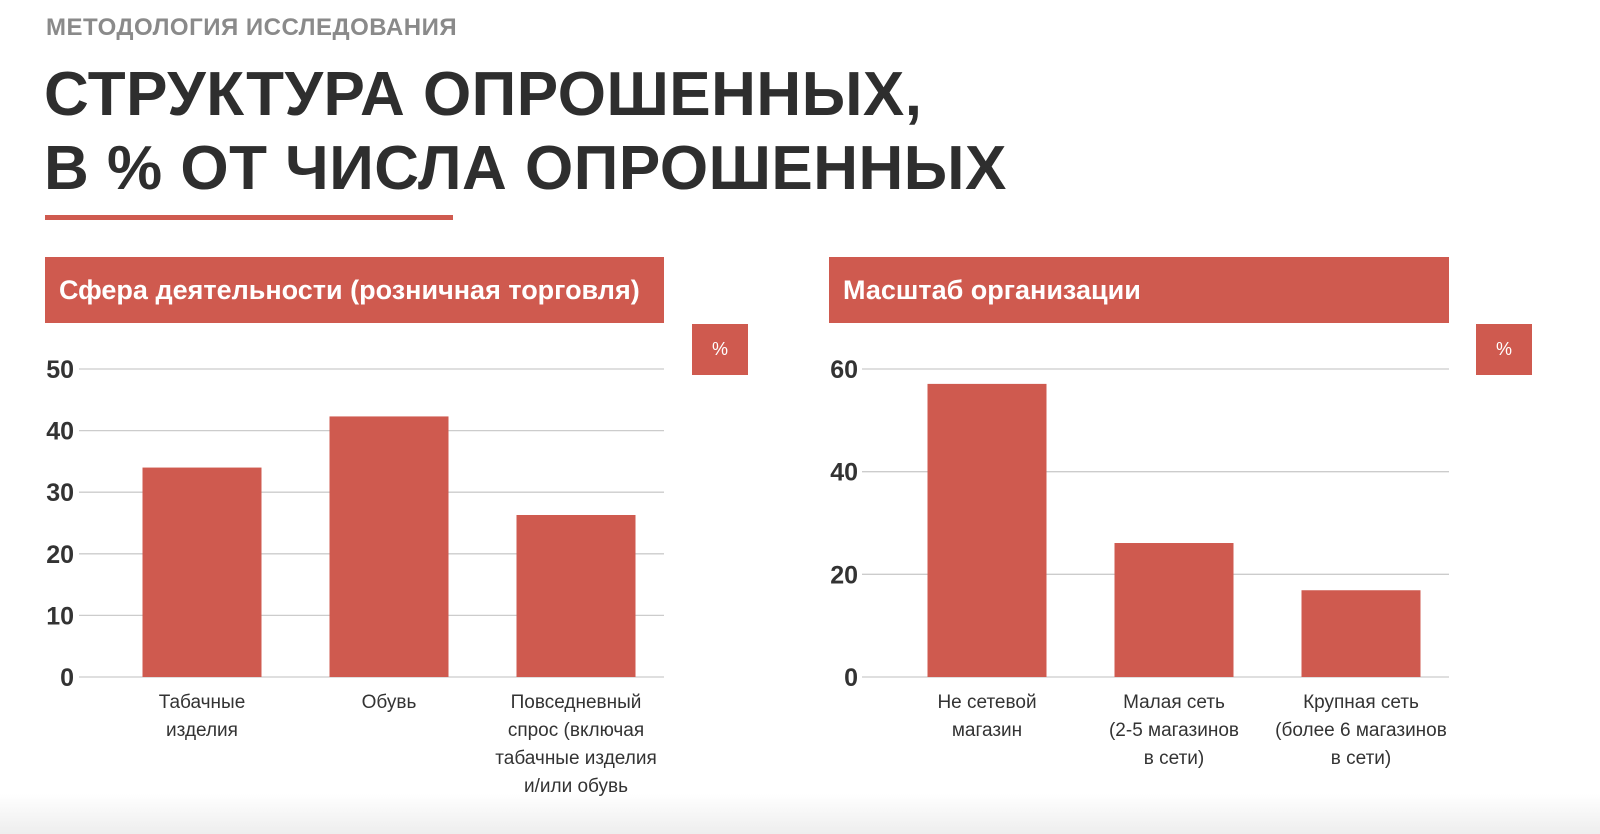  I want to click on chart-1-y-tick-label: 50, so click(60, 370).